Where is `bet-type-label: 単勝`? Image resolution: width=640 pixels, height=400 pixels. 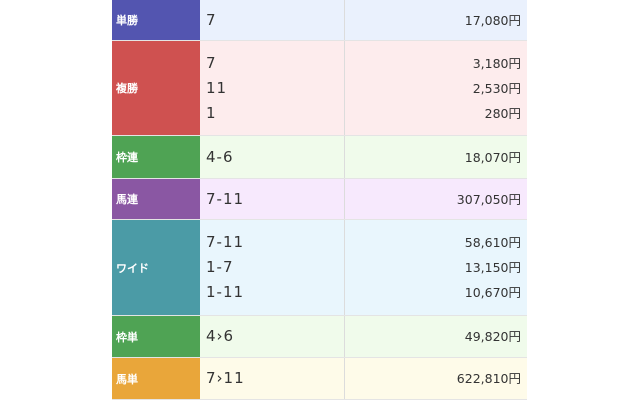 bet-type-label: 単勝 is located at coordinates (156, 20).